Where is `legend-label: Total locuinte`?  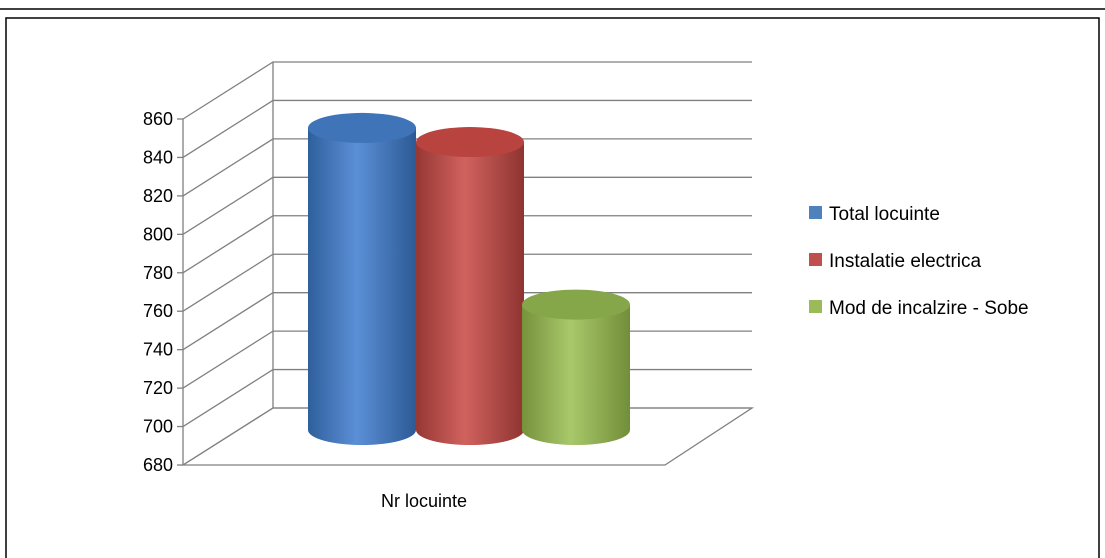 legend-label: Total locuinte is located at coordinates (884, 214).